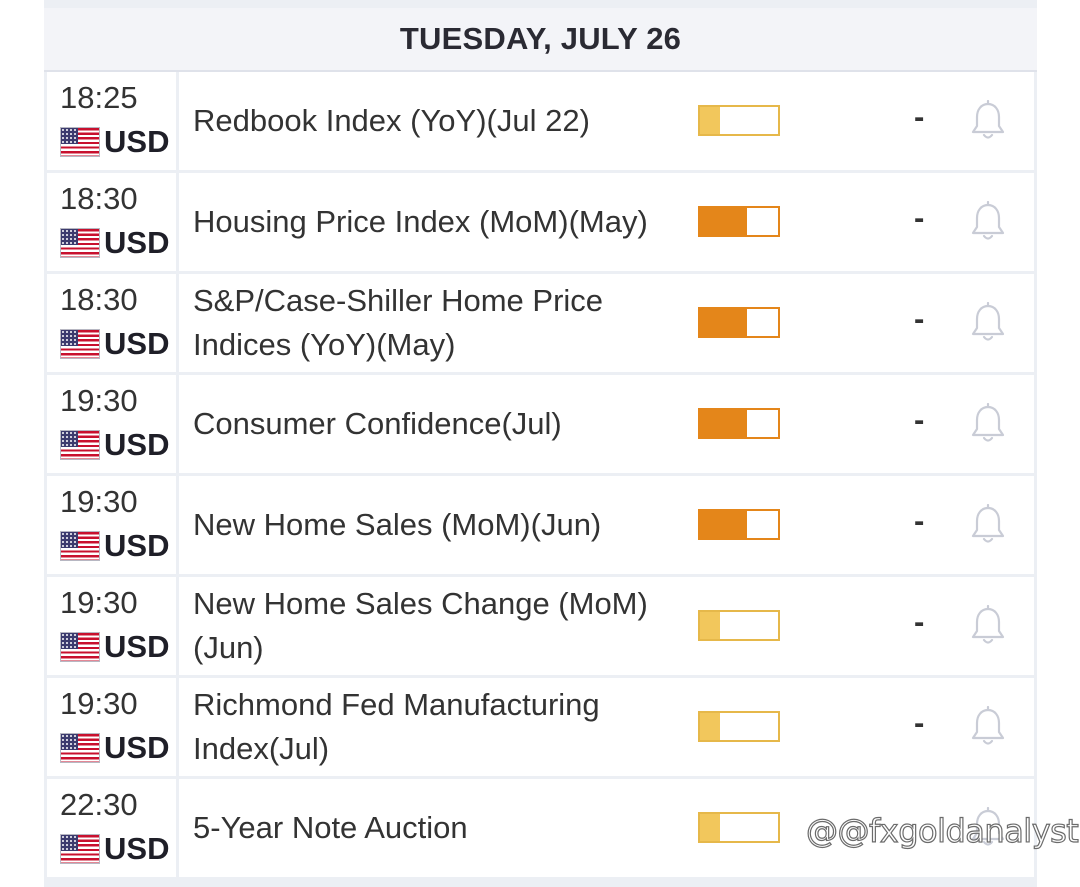 The height and width of the screenshot is (887, 1080). I want to click on event-cell: New Home Sales (MoM)(Jun) -, so click(606, 525).